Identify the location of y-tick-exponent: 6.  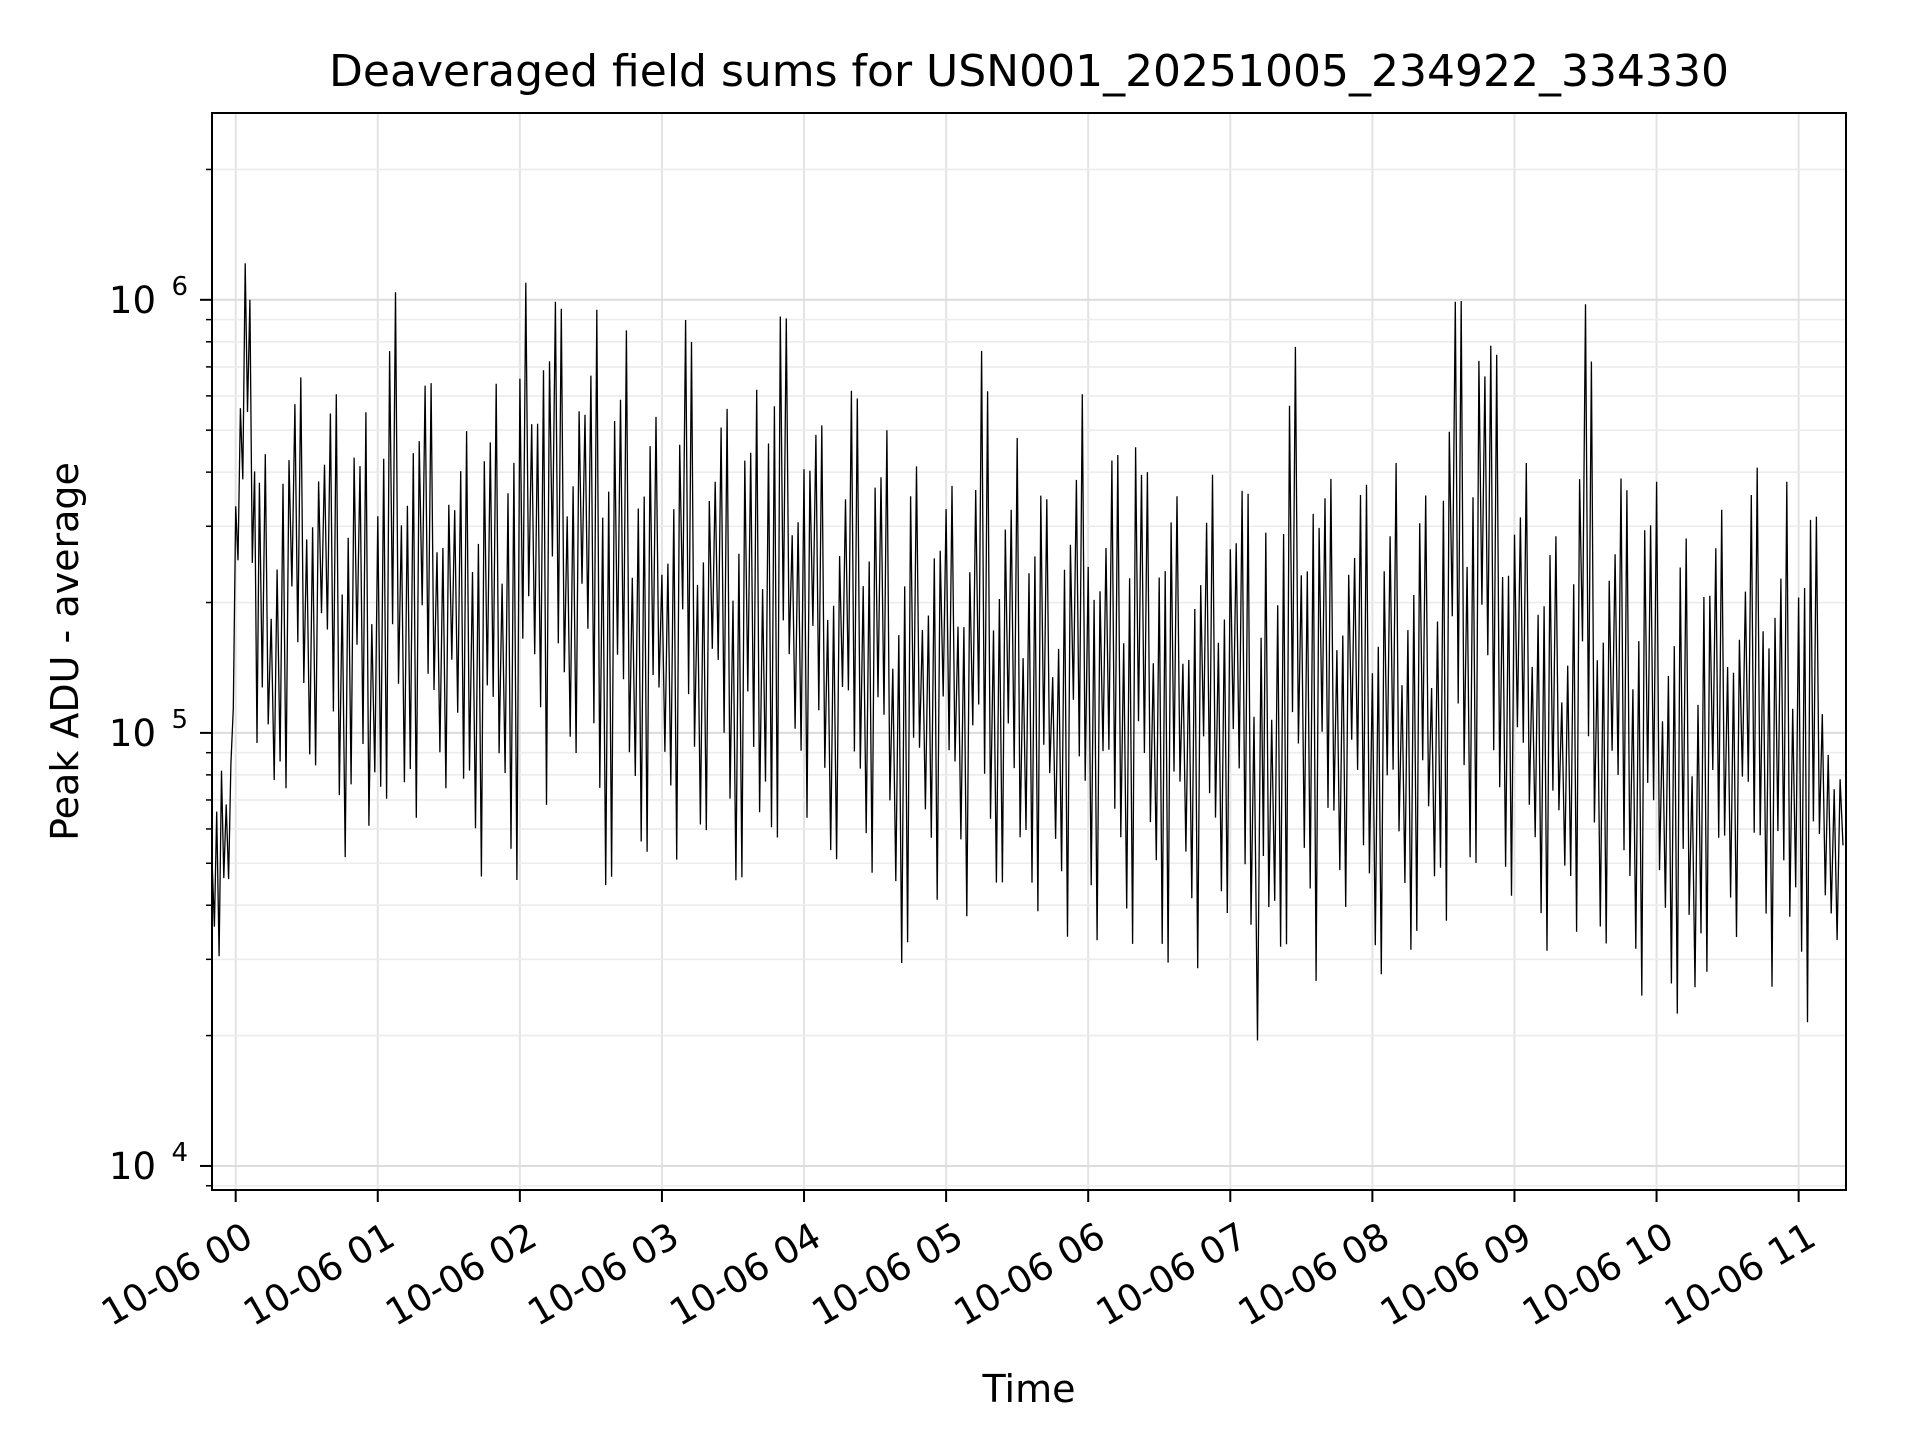
(179, 287).